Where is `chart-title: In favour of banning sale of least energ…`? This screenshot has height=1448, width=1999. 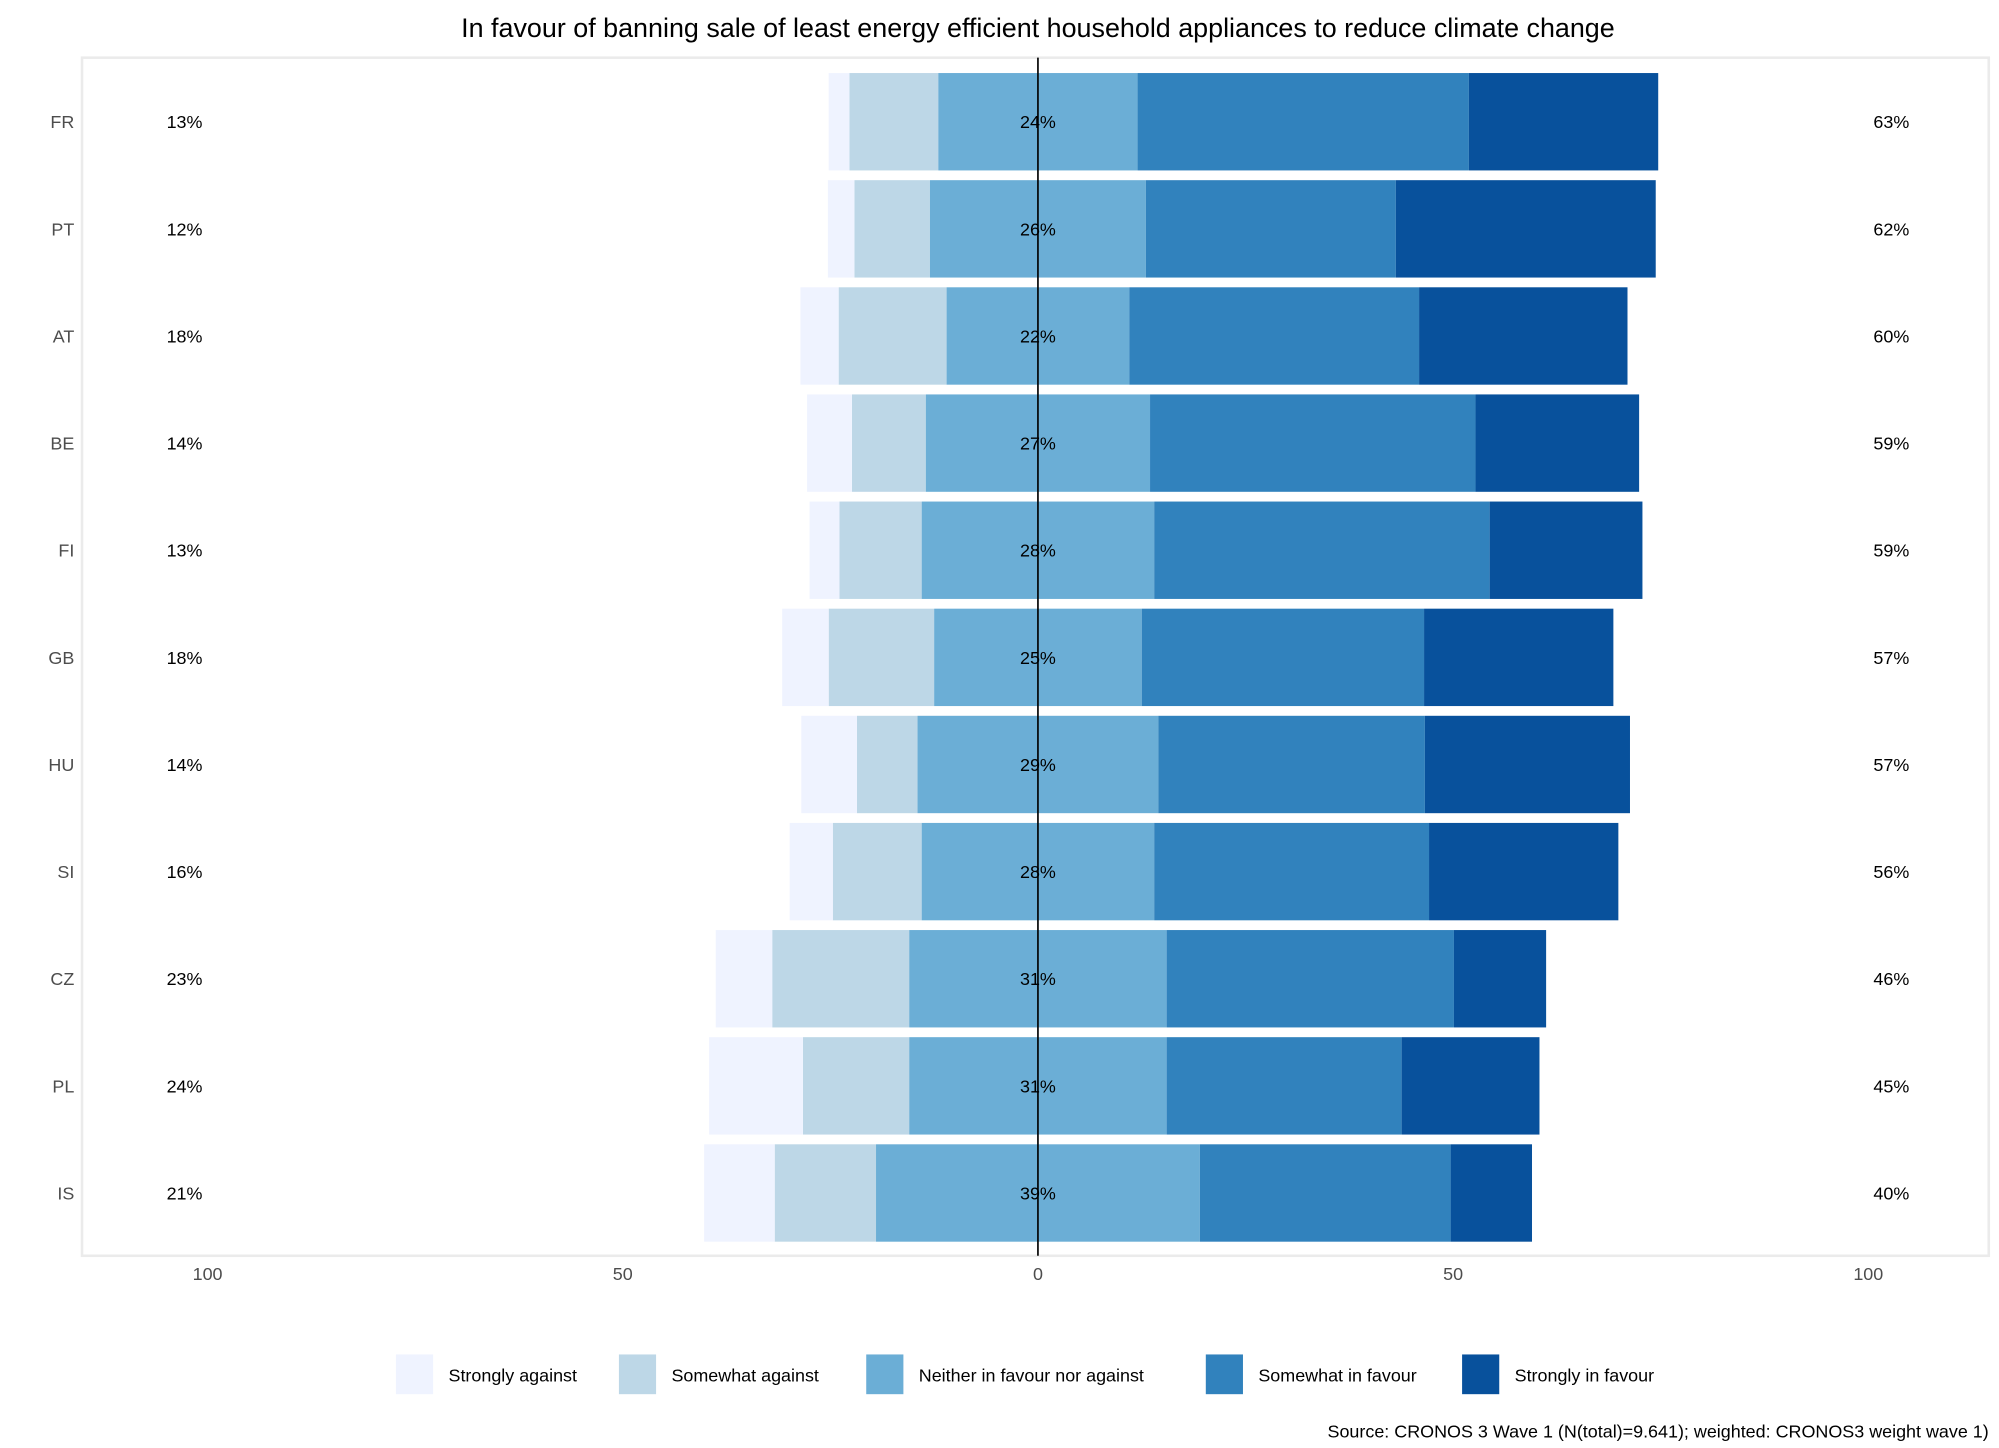 chart-title: In favour of banning sale of least energ… is located at coordinates (1038, 28).